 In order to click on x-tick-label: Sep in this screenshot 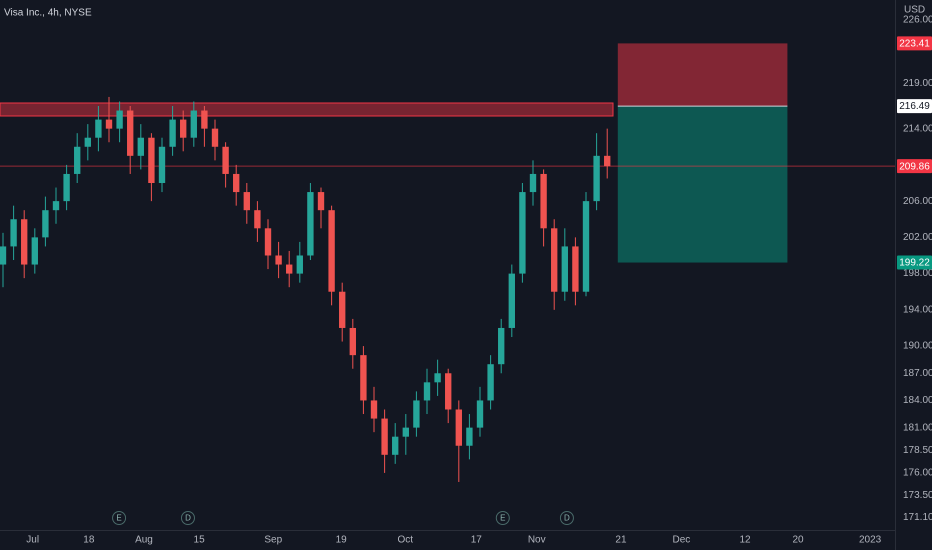, I will do `click(273, 540)`.